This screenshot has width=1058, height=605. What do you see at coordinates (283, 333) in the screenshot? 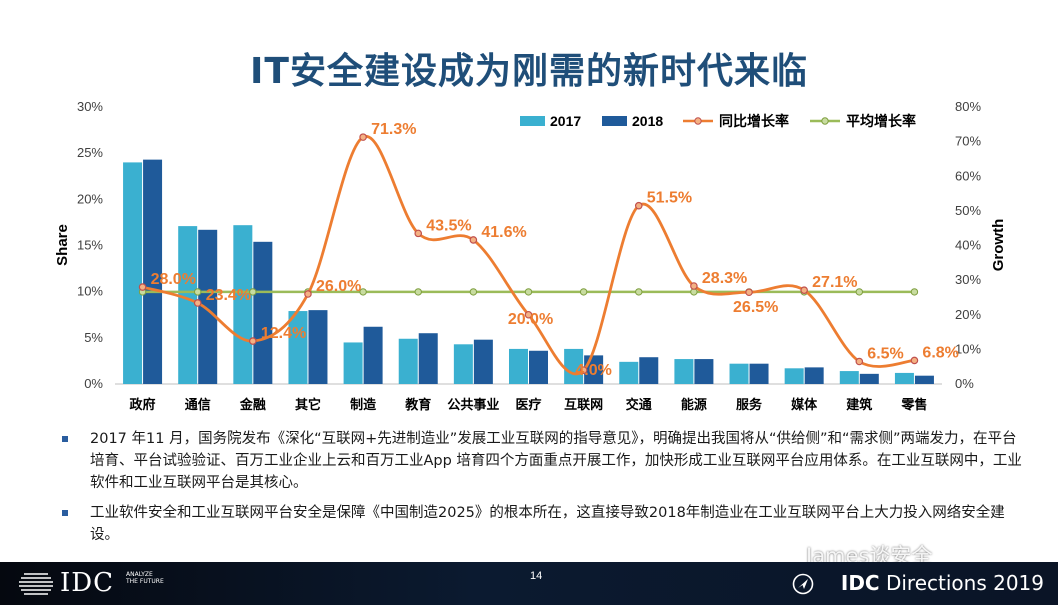
I see `growth-data-label: 12.4%` at bounding box center [283, 333].